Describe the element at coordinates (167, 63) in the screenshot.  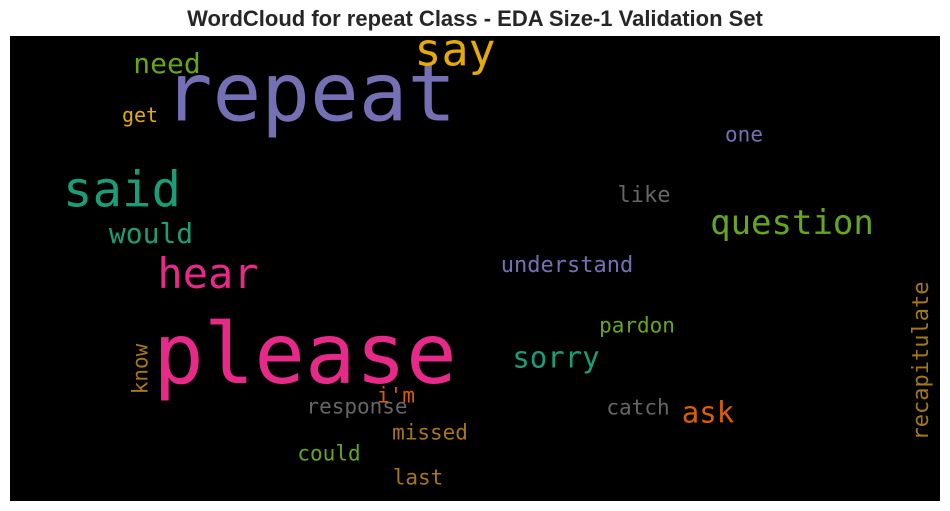
I see `word-need: need` at that location.